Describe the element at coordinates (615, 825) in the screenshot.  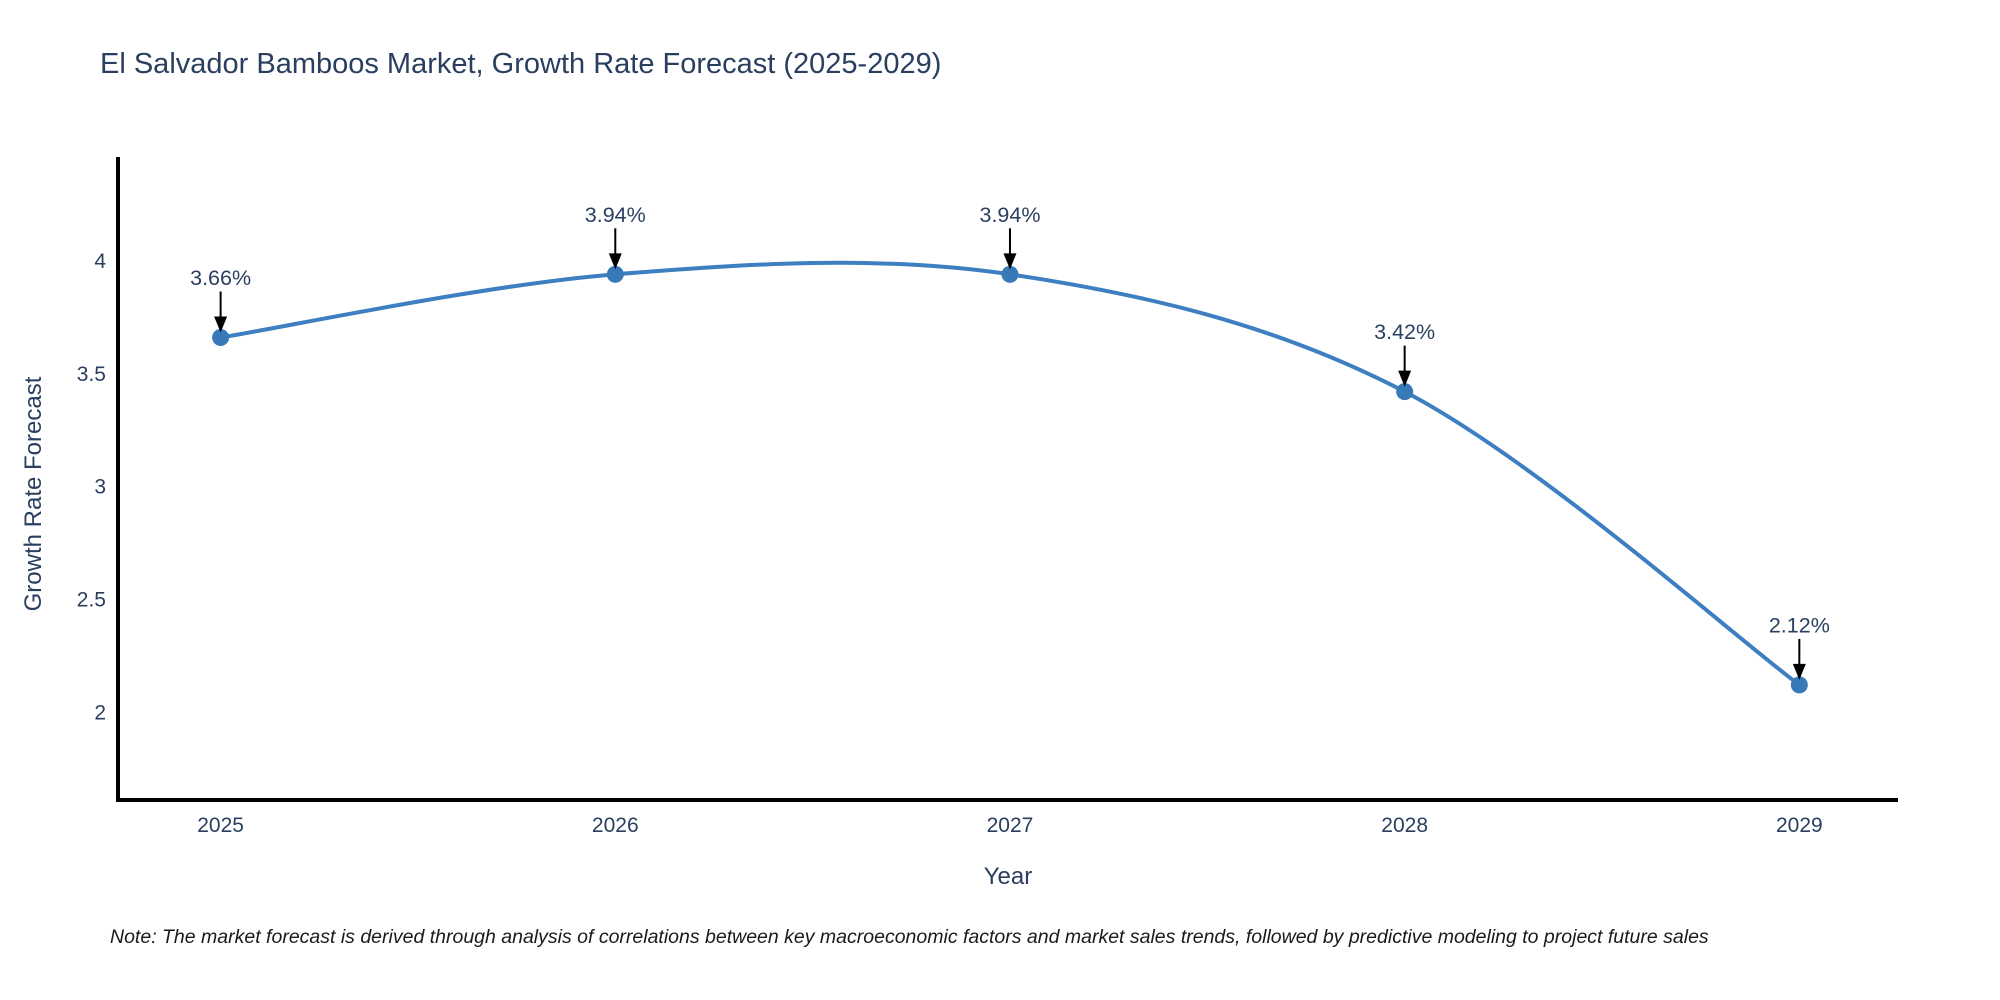
I see `x-tick-label: 2026` at that location.